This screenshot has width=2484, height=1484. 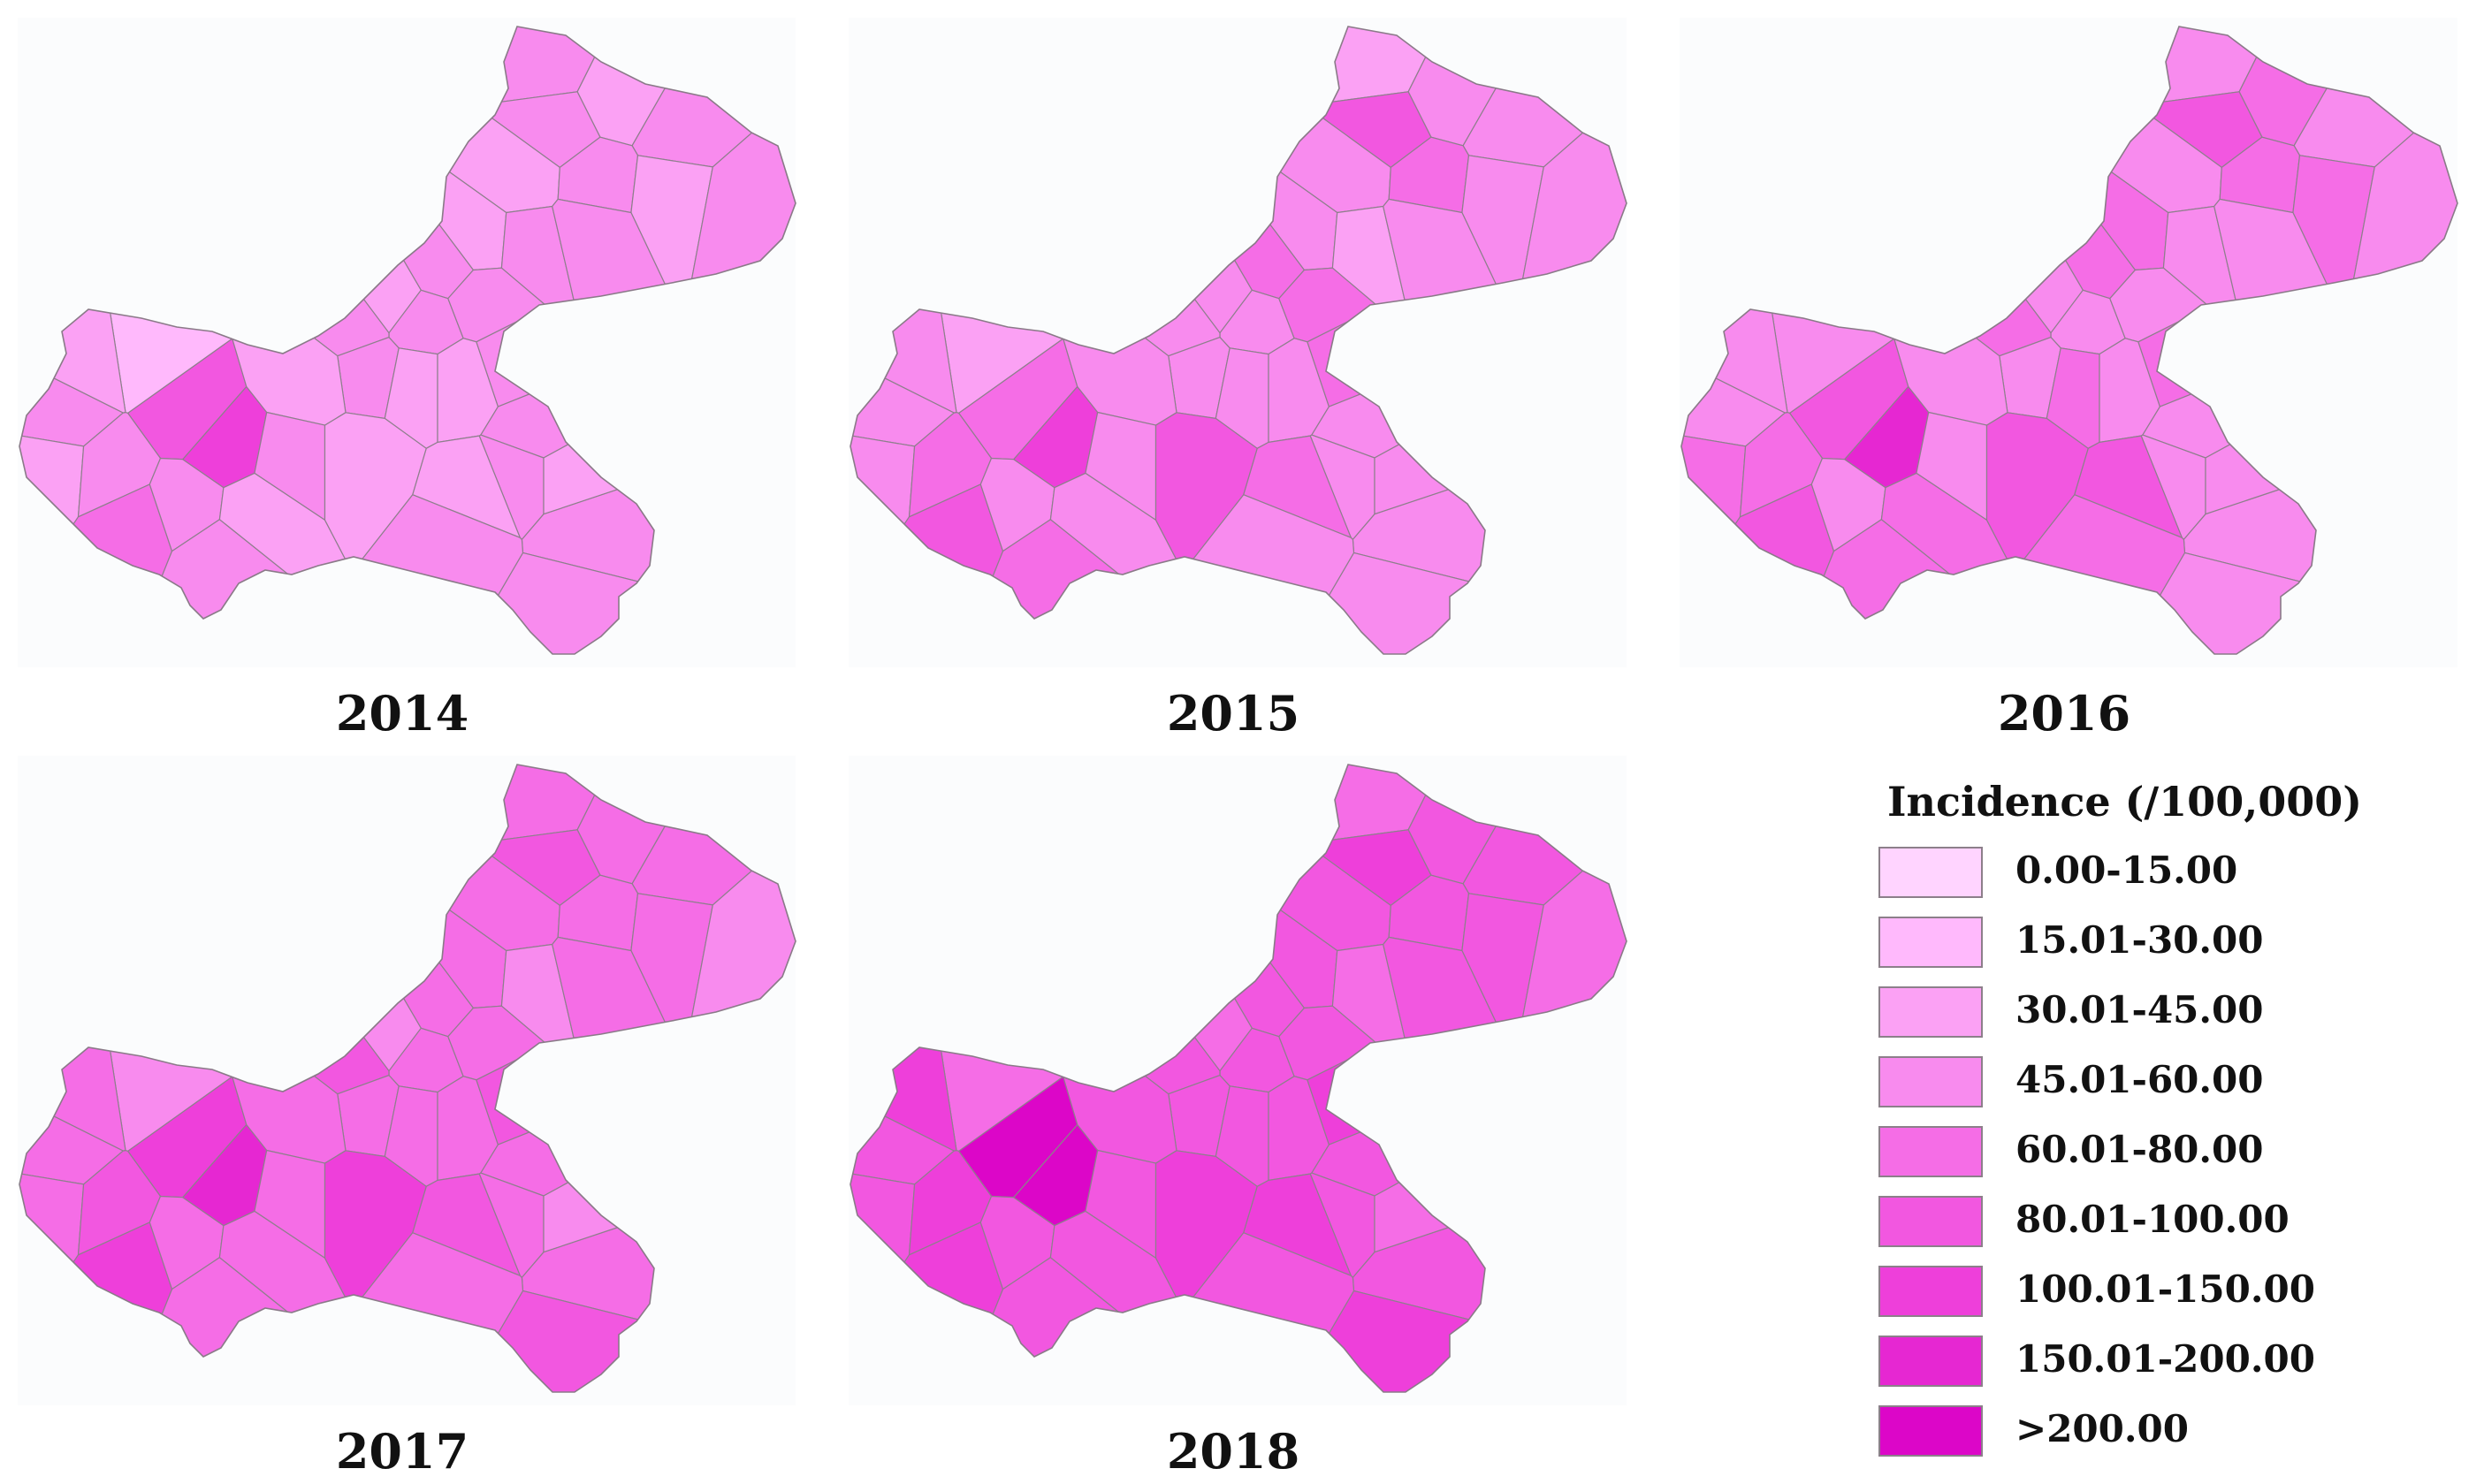 I want to click on legend-label: 60.01-80.00, so click(x=2139, y=1149).